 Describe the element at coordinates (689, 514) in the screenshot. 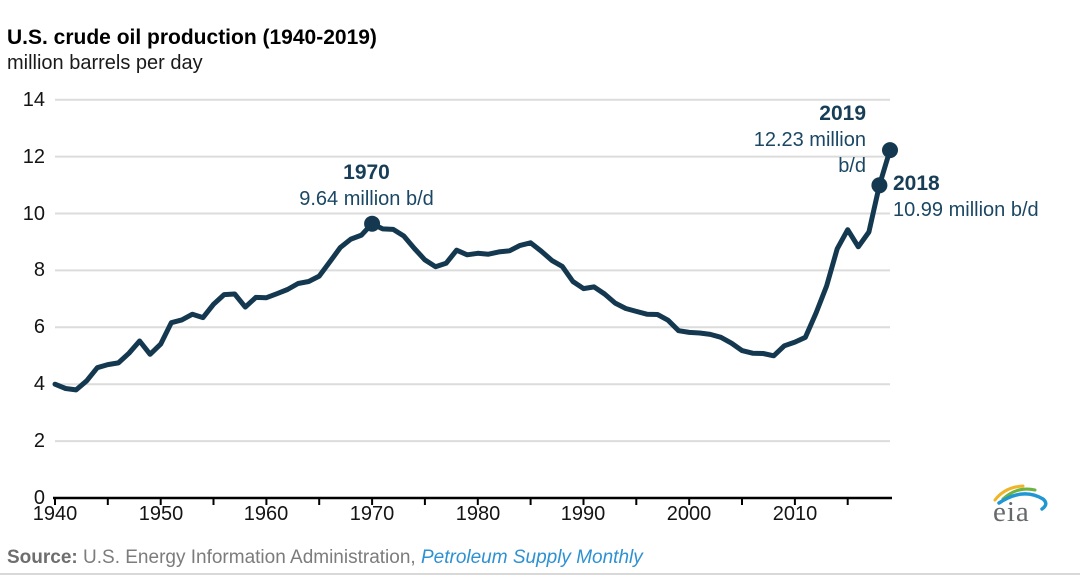

I see `x-axis-tick-label: 2000` at that location.